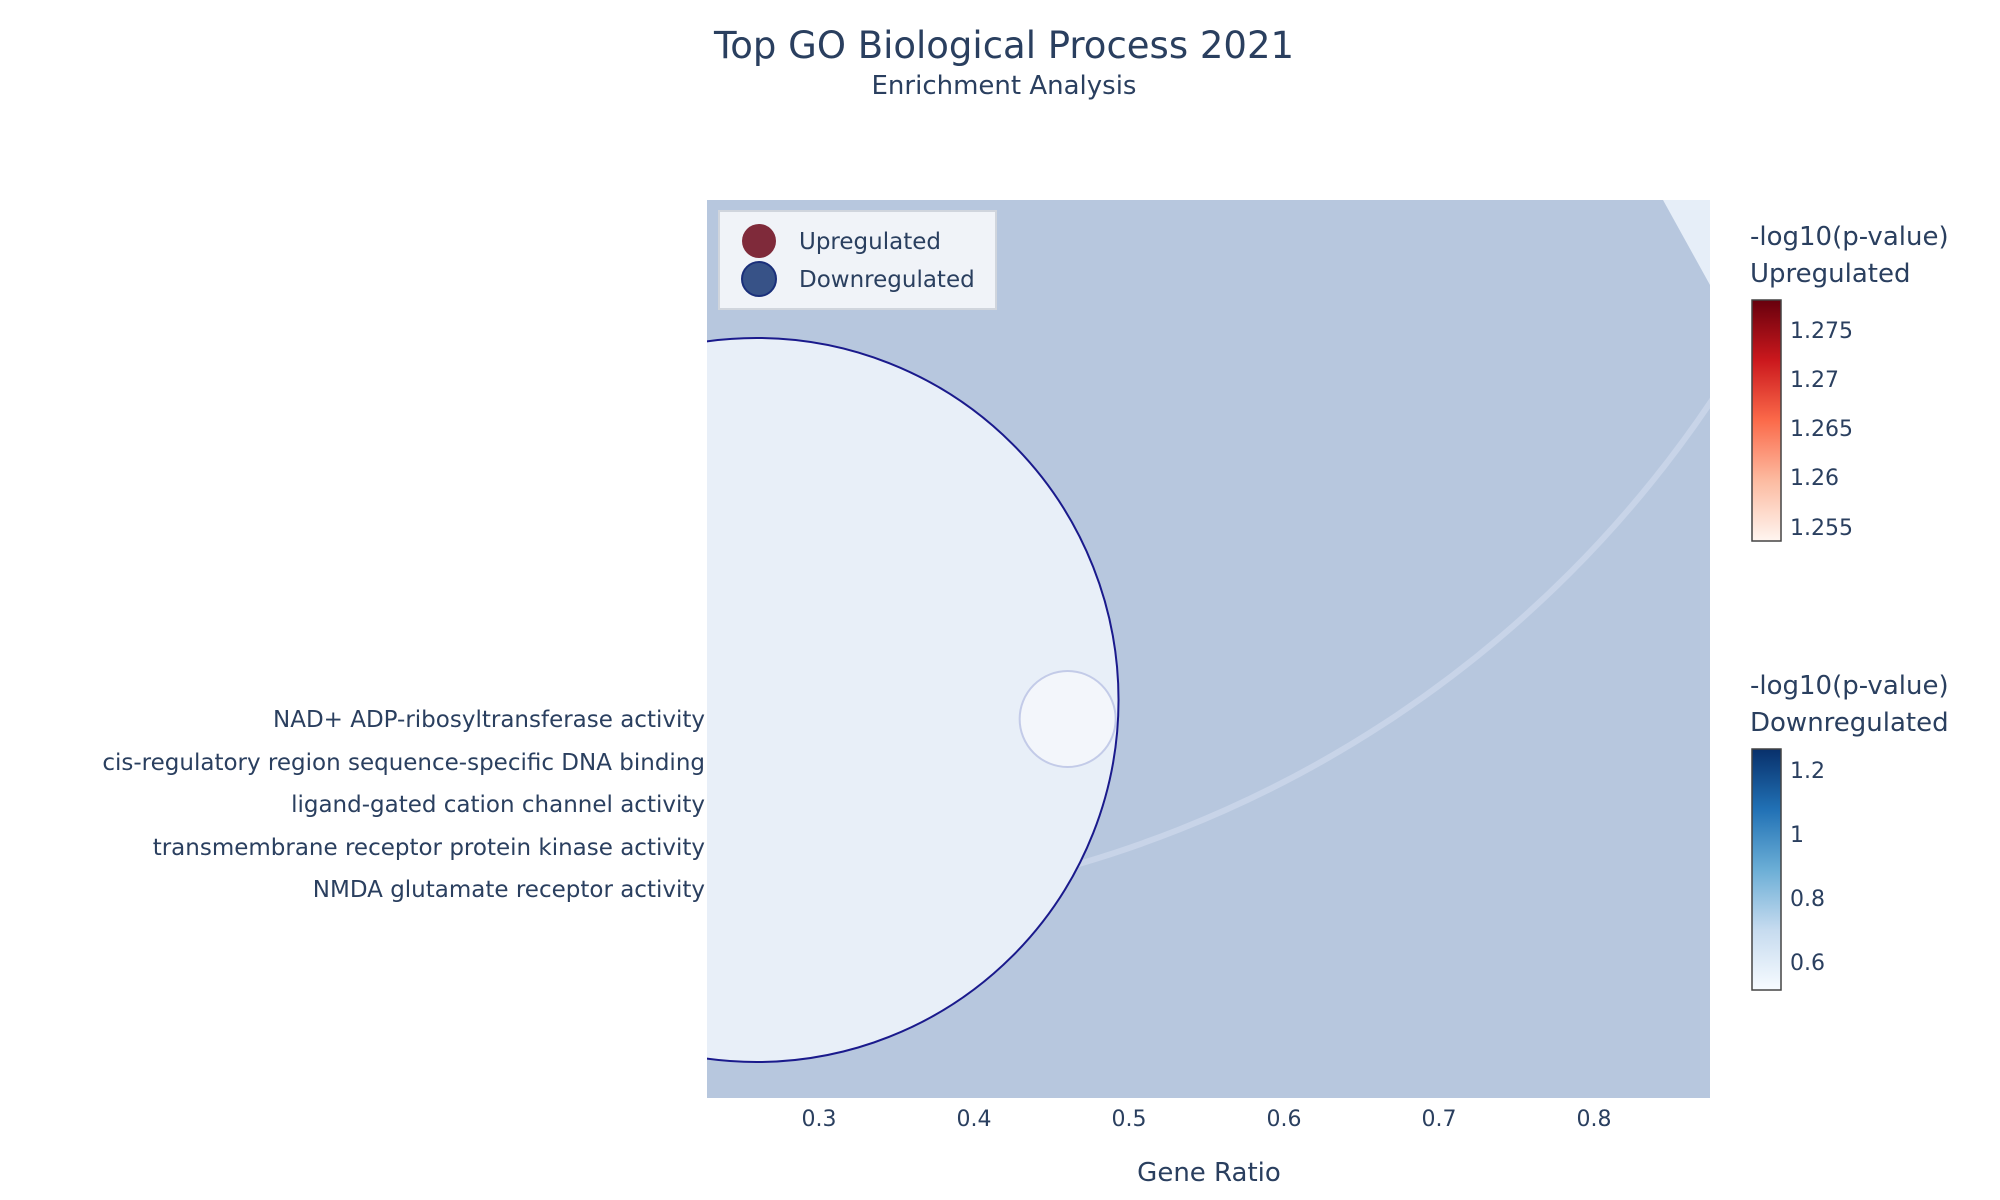 Image resolution: width=2000 pixels, height=1200 pixels. Describe the element at coordinates (1814, 478) in the screenshot. I see `colorbar-tick: 1.26` at that location.